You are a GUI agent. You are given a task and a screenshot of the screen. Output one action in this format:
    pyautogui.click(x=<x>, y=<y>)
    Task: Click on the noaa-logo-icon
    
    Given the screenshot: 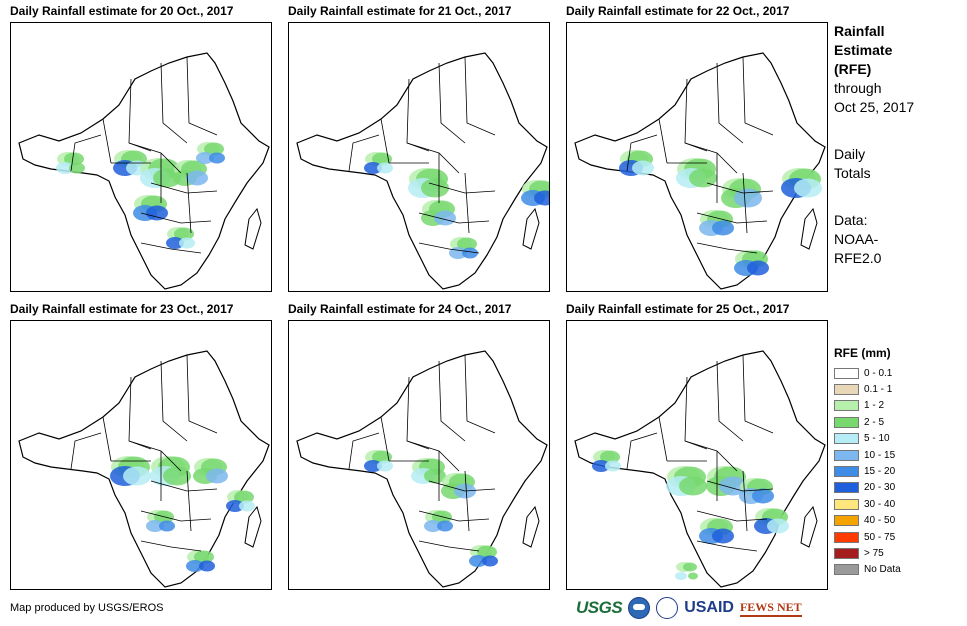 What is the action you would take?
    pyautogui.click(x=639, y=608)
    